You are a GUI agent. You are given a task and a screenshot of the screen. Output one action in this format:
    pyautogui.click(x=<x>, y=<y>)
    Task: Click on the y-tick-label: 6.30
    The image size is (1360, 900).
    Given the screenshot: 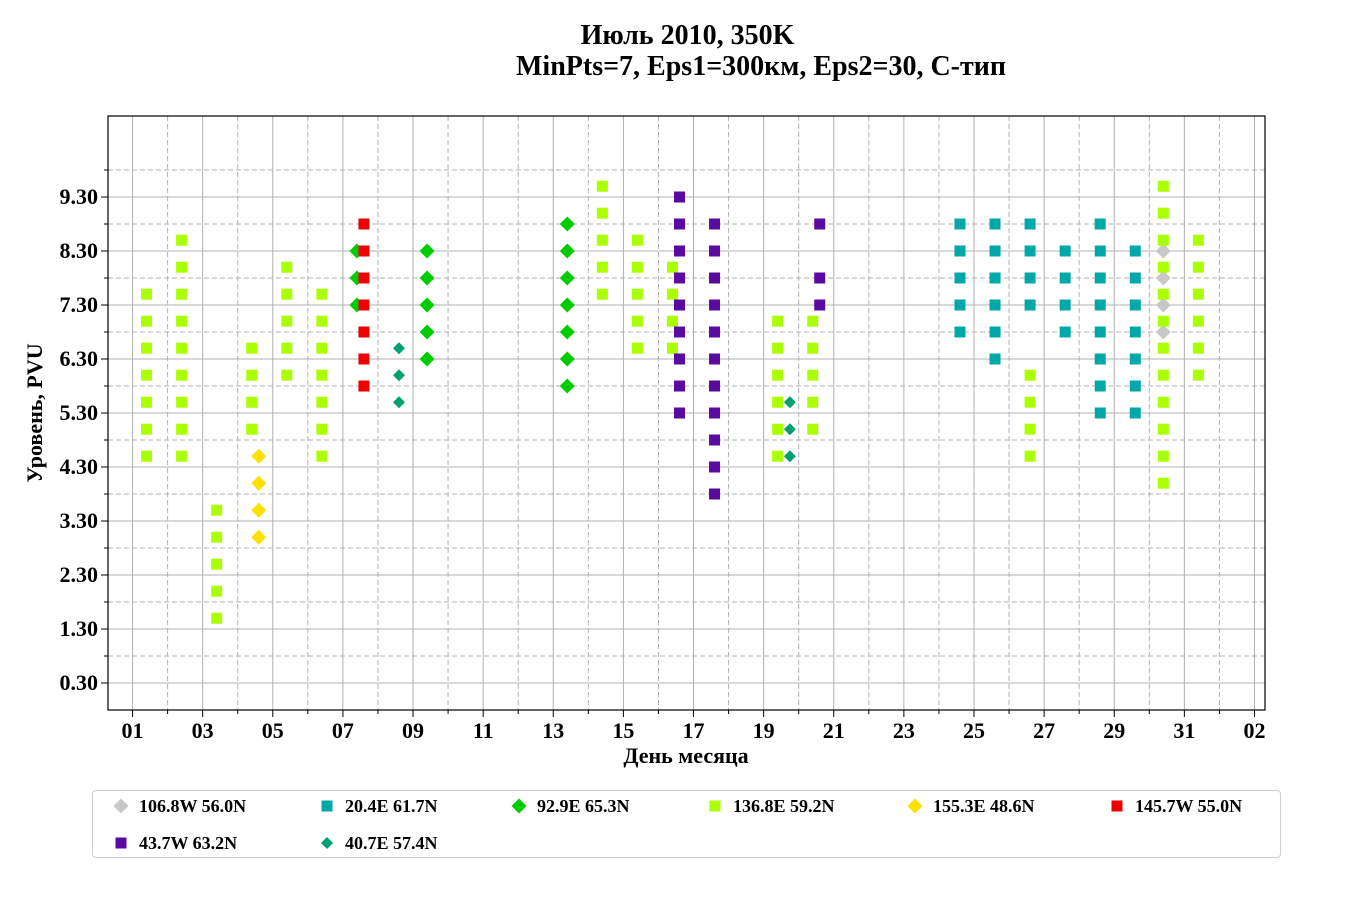 What is the action you would take?
    pyautogui.click(x=79, y=358)
    